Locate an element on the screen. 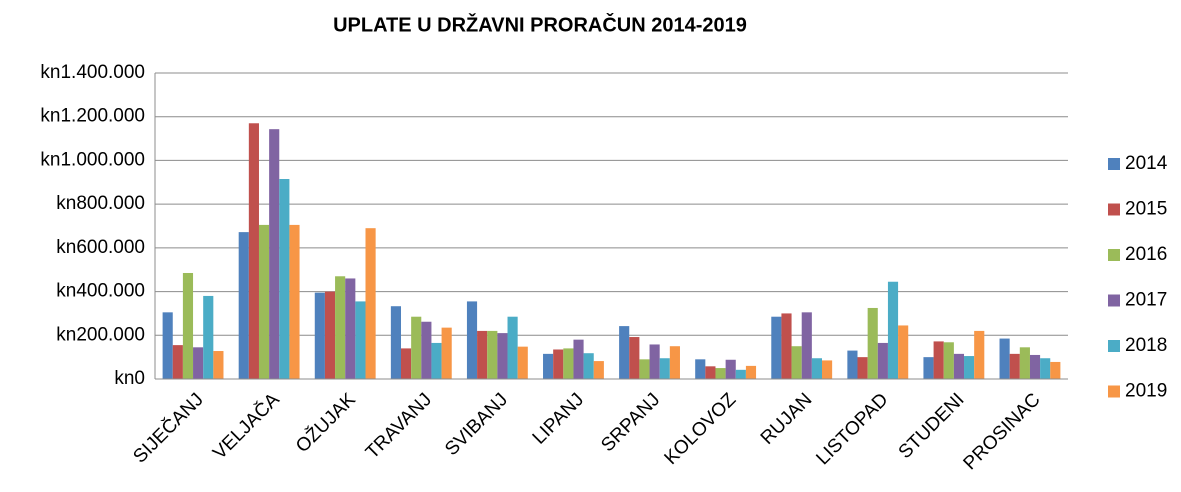 The image size is (1181, 492). chart-title: UPLATE U DRŽAVNI PRORAČUN 2014-2019 is located at coordinates (540, 24).